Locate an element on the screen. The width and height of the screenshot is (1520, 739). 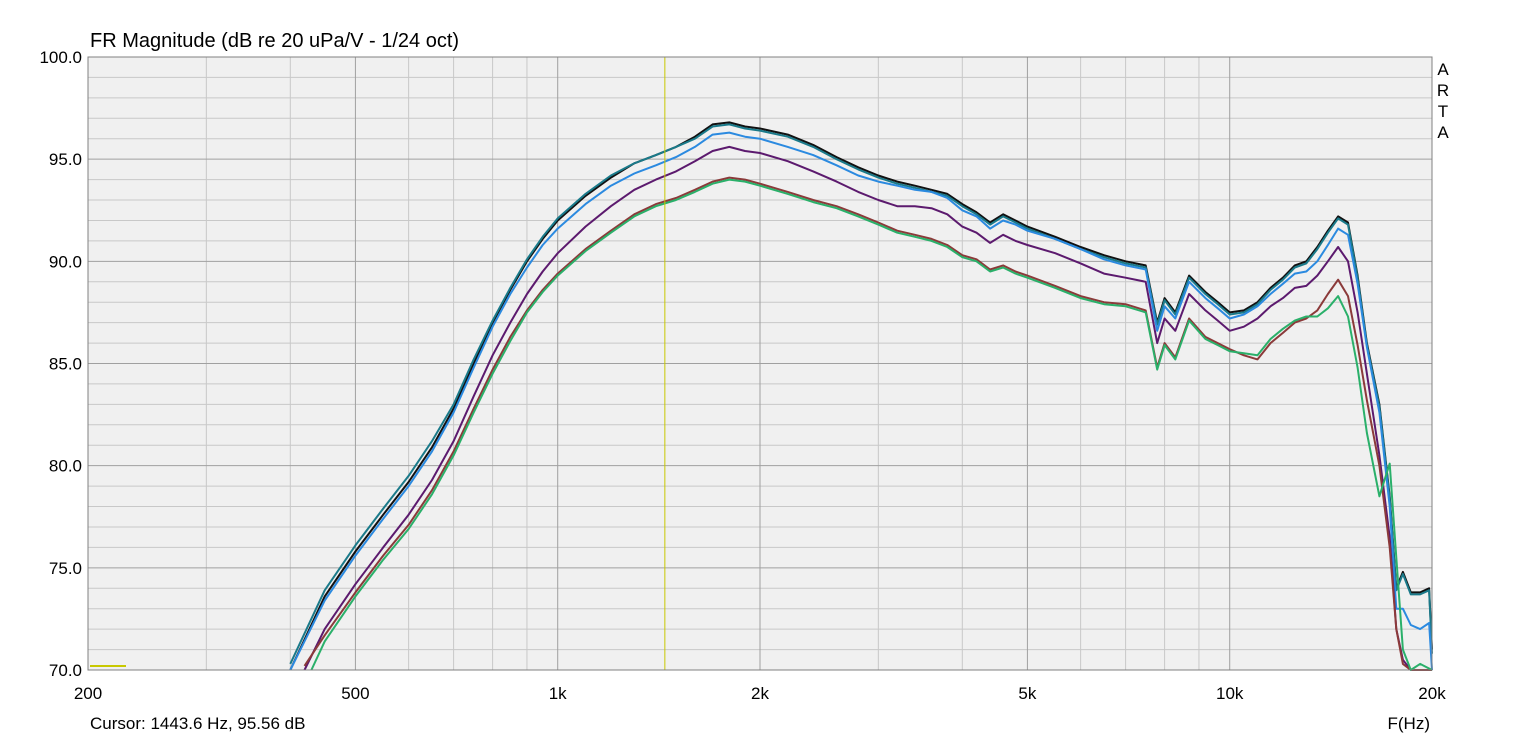
x-axis-label: F(Hz) is located at coordinates (1409, 723).